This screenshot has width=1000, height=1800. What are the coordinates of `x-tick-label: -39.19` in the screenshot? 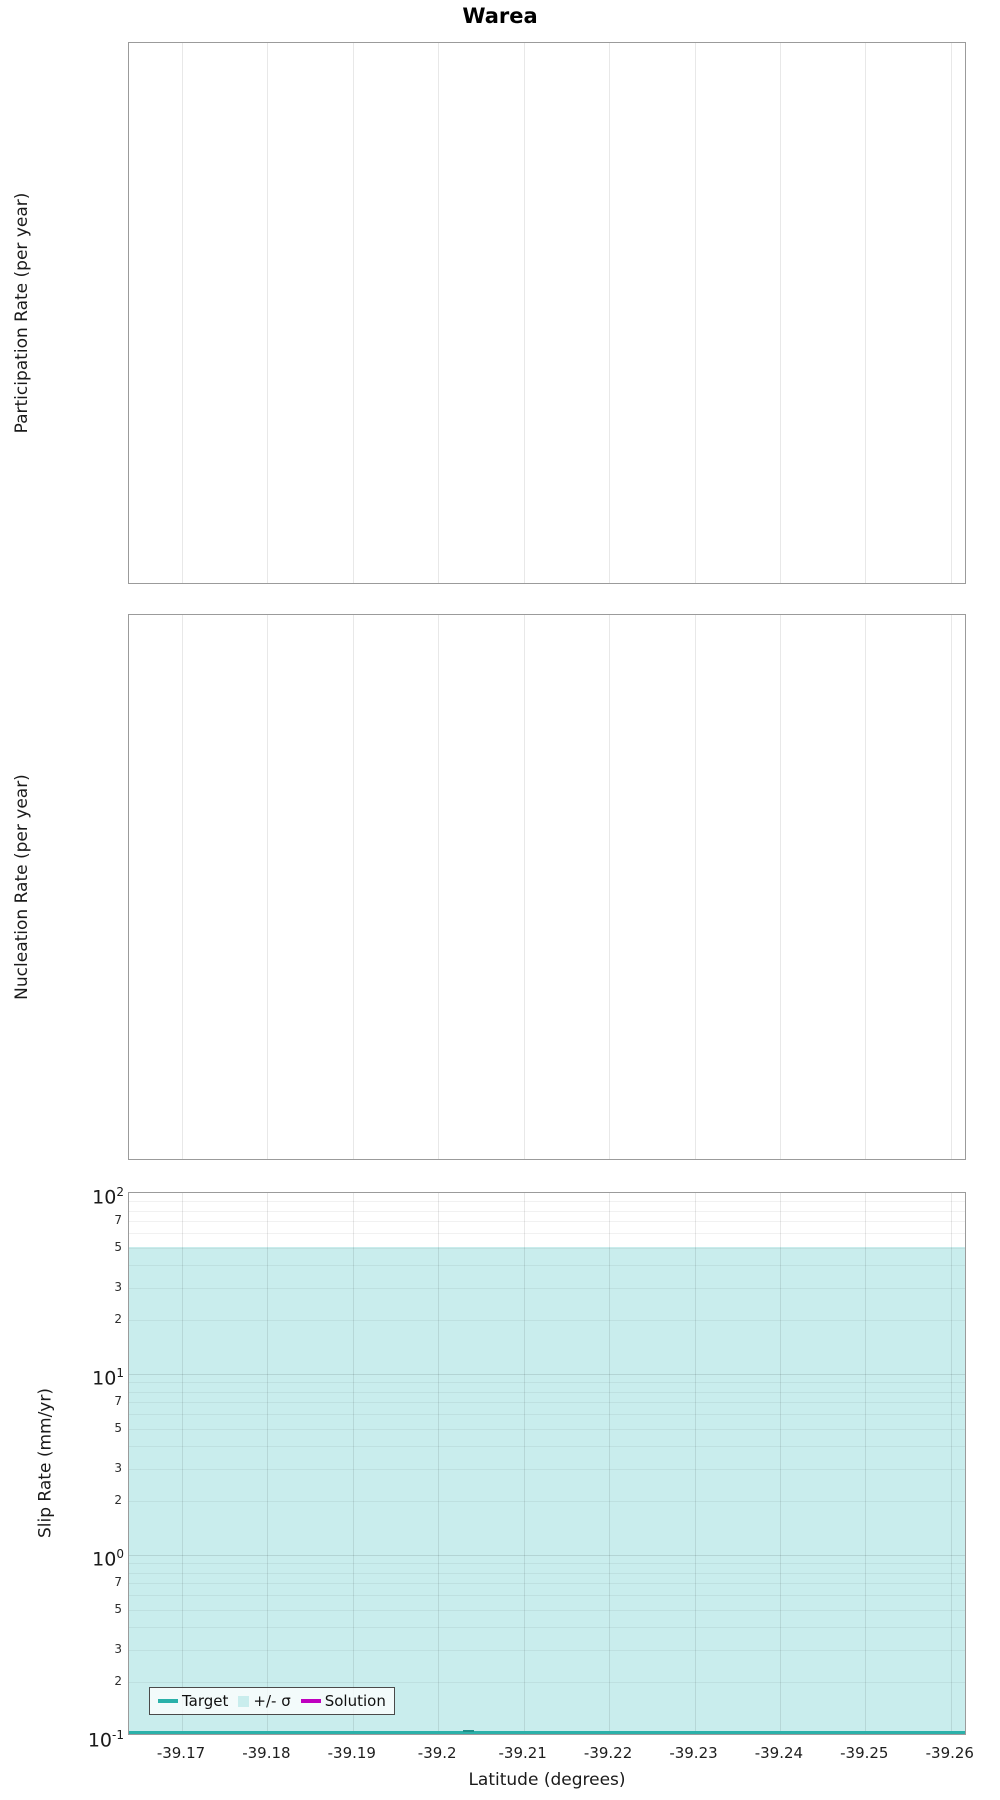 It's located at (351, 1753).